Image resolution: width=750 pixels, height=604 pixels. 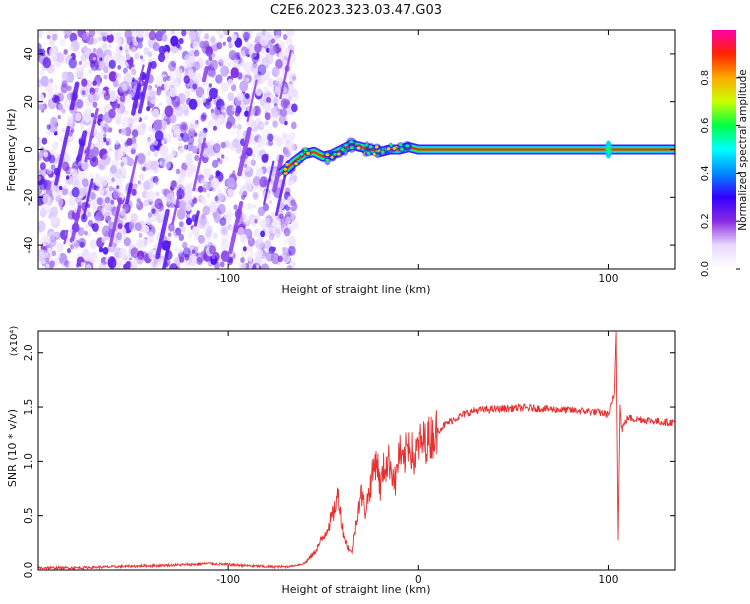 I want to click on spectrogram-xlabel: Height of straight line (km), so click(x=355, y=289).